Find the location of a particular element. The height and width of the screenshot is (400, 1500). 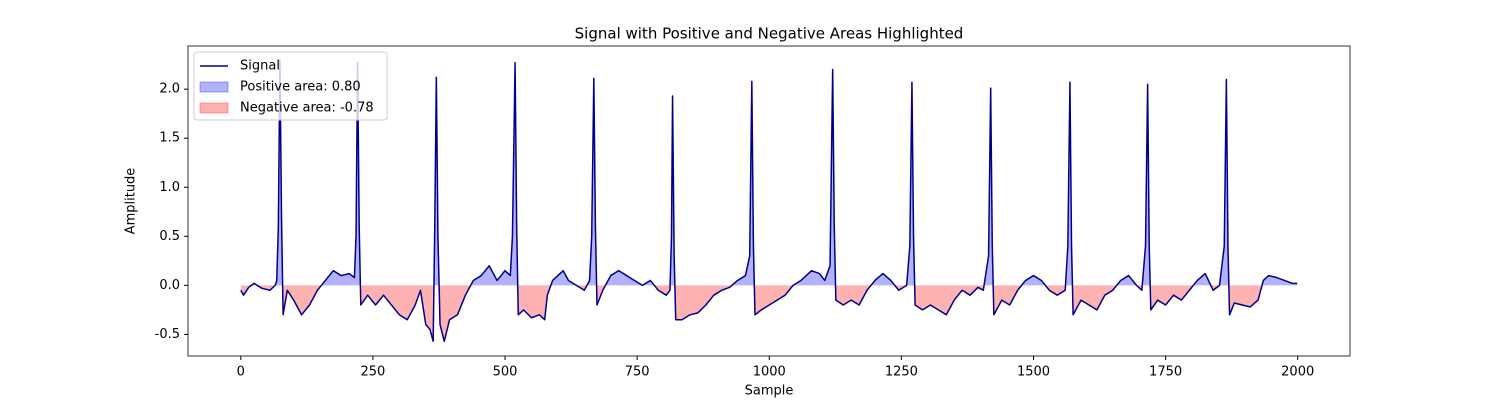

y-tick-label: 0.5 is located at coordinates (169, 236).